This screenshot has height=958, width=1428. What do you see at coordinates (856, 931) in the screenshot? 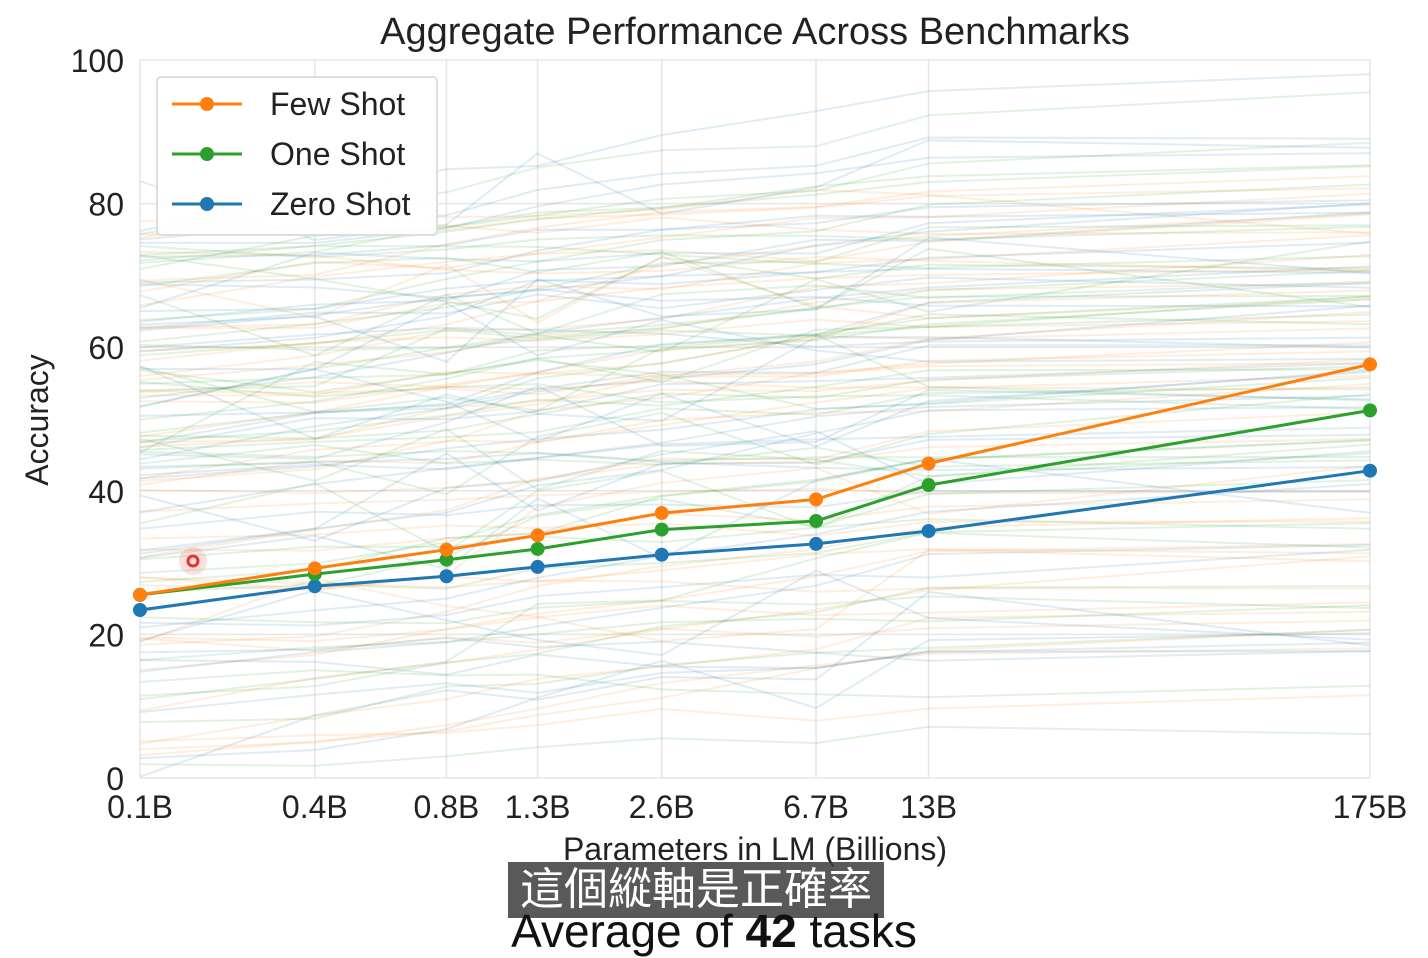
I see `caption-suffix: tasks` at bounding box center [856, 931].